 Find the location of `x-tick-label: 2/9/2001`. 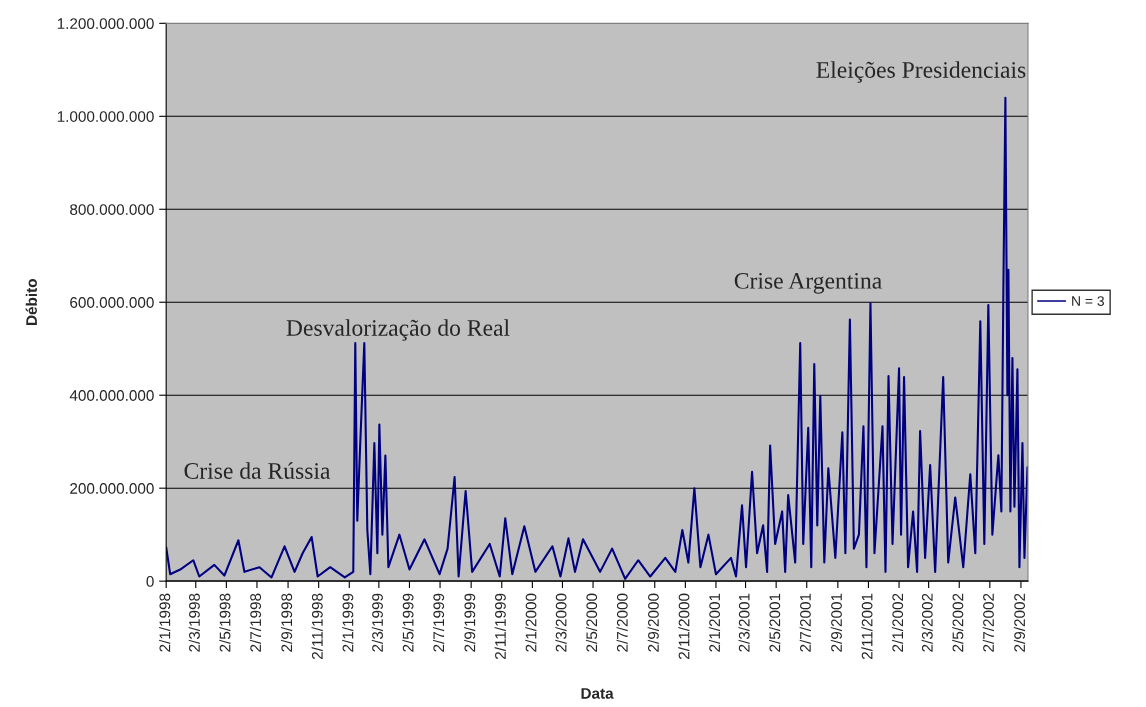

x-tick-label: 2/9/2001 is located at coordinates (836, 622).